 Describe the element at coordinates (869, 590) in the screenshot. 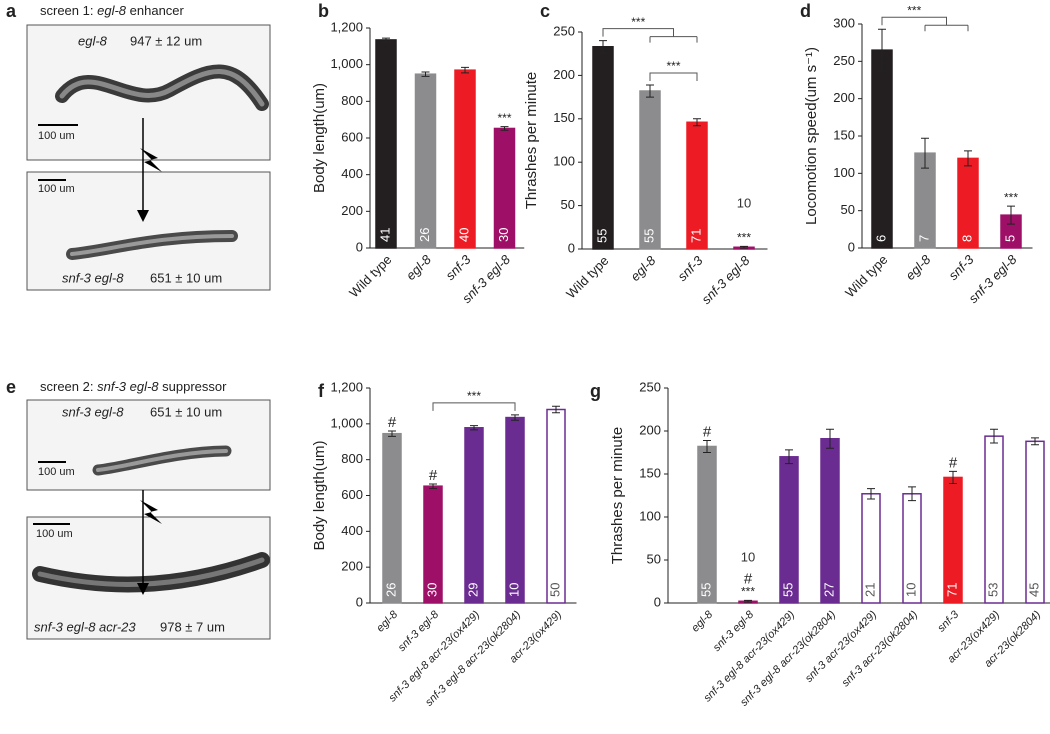

I see `count-label: 21` at that location.